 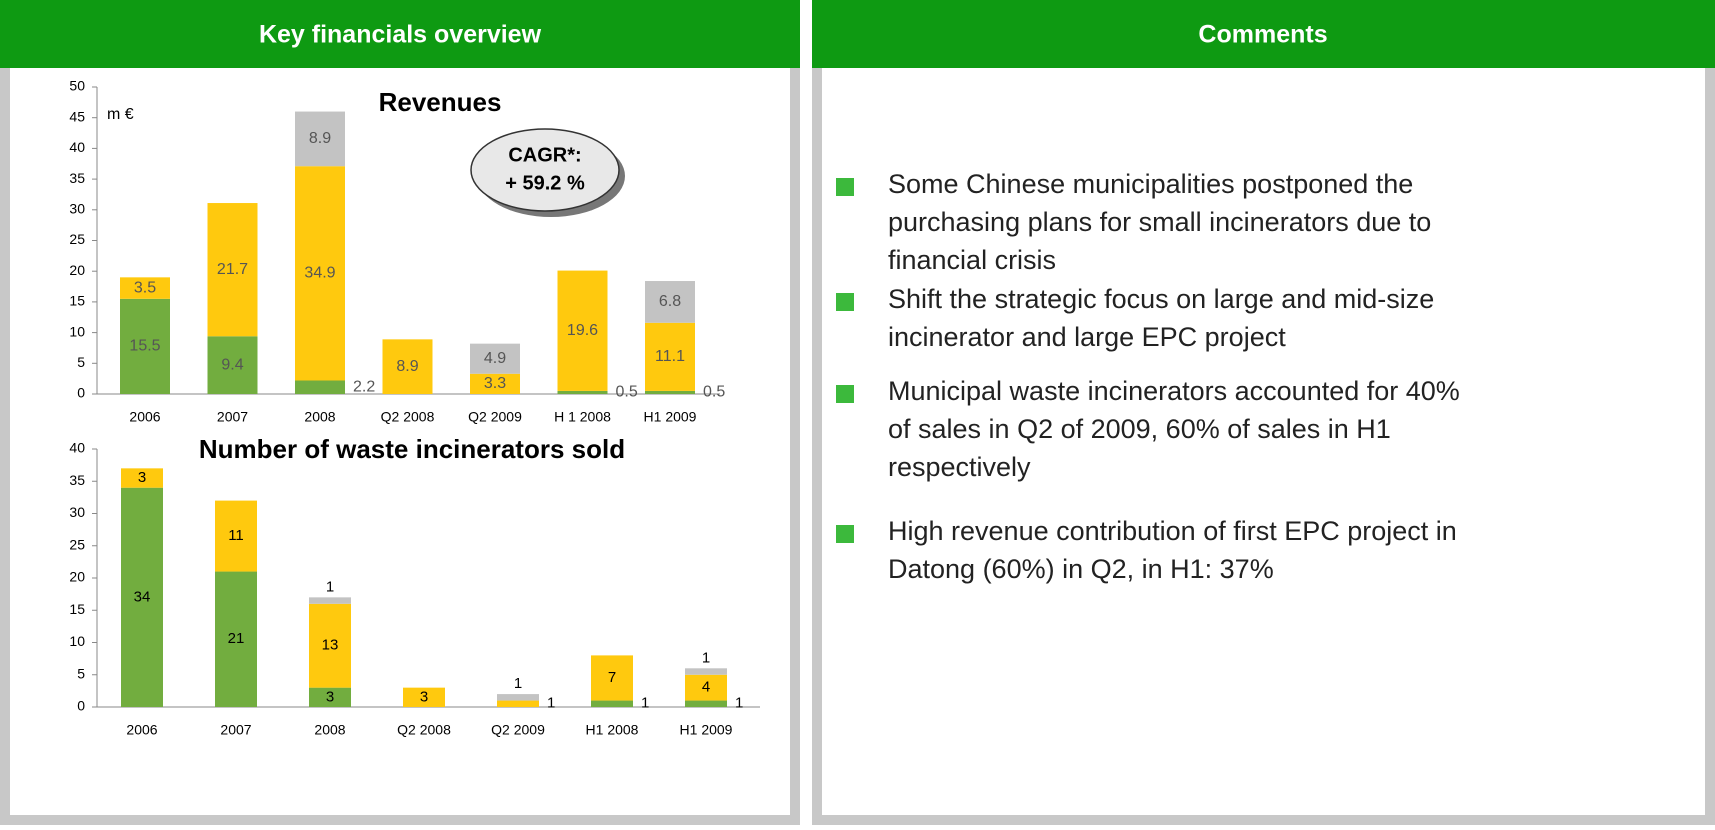 I want to click on annotation-bubble, so click(x=545, y=170).